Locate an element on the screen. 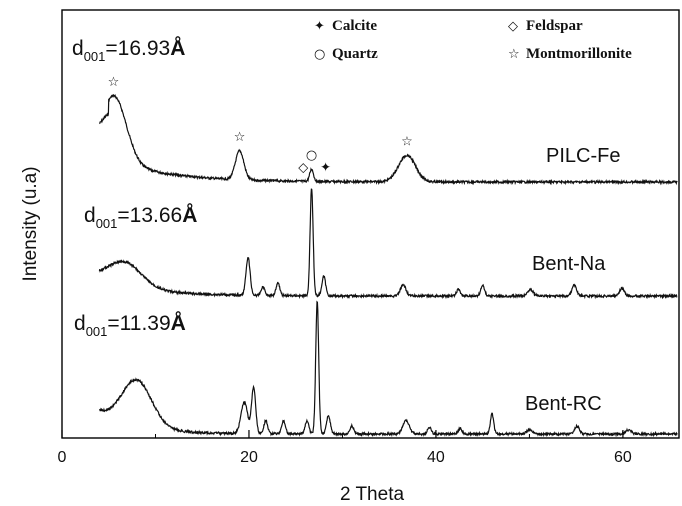 The height and width of the screenshot is (506, 682). legend-item: ✦ Calcite is located at coordinates (345, 26).